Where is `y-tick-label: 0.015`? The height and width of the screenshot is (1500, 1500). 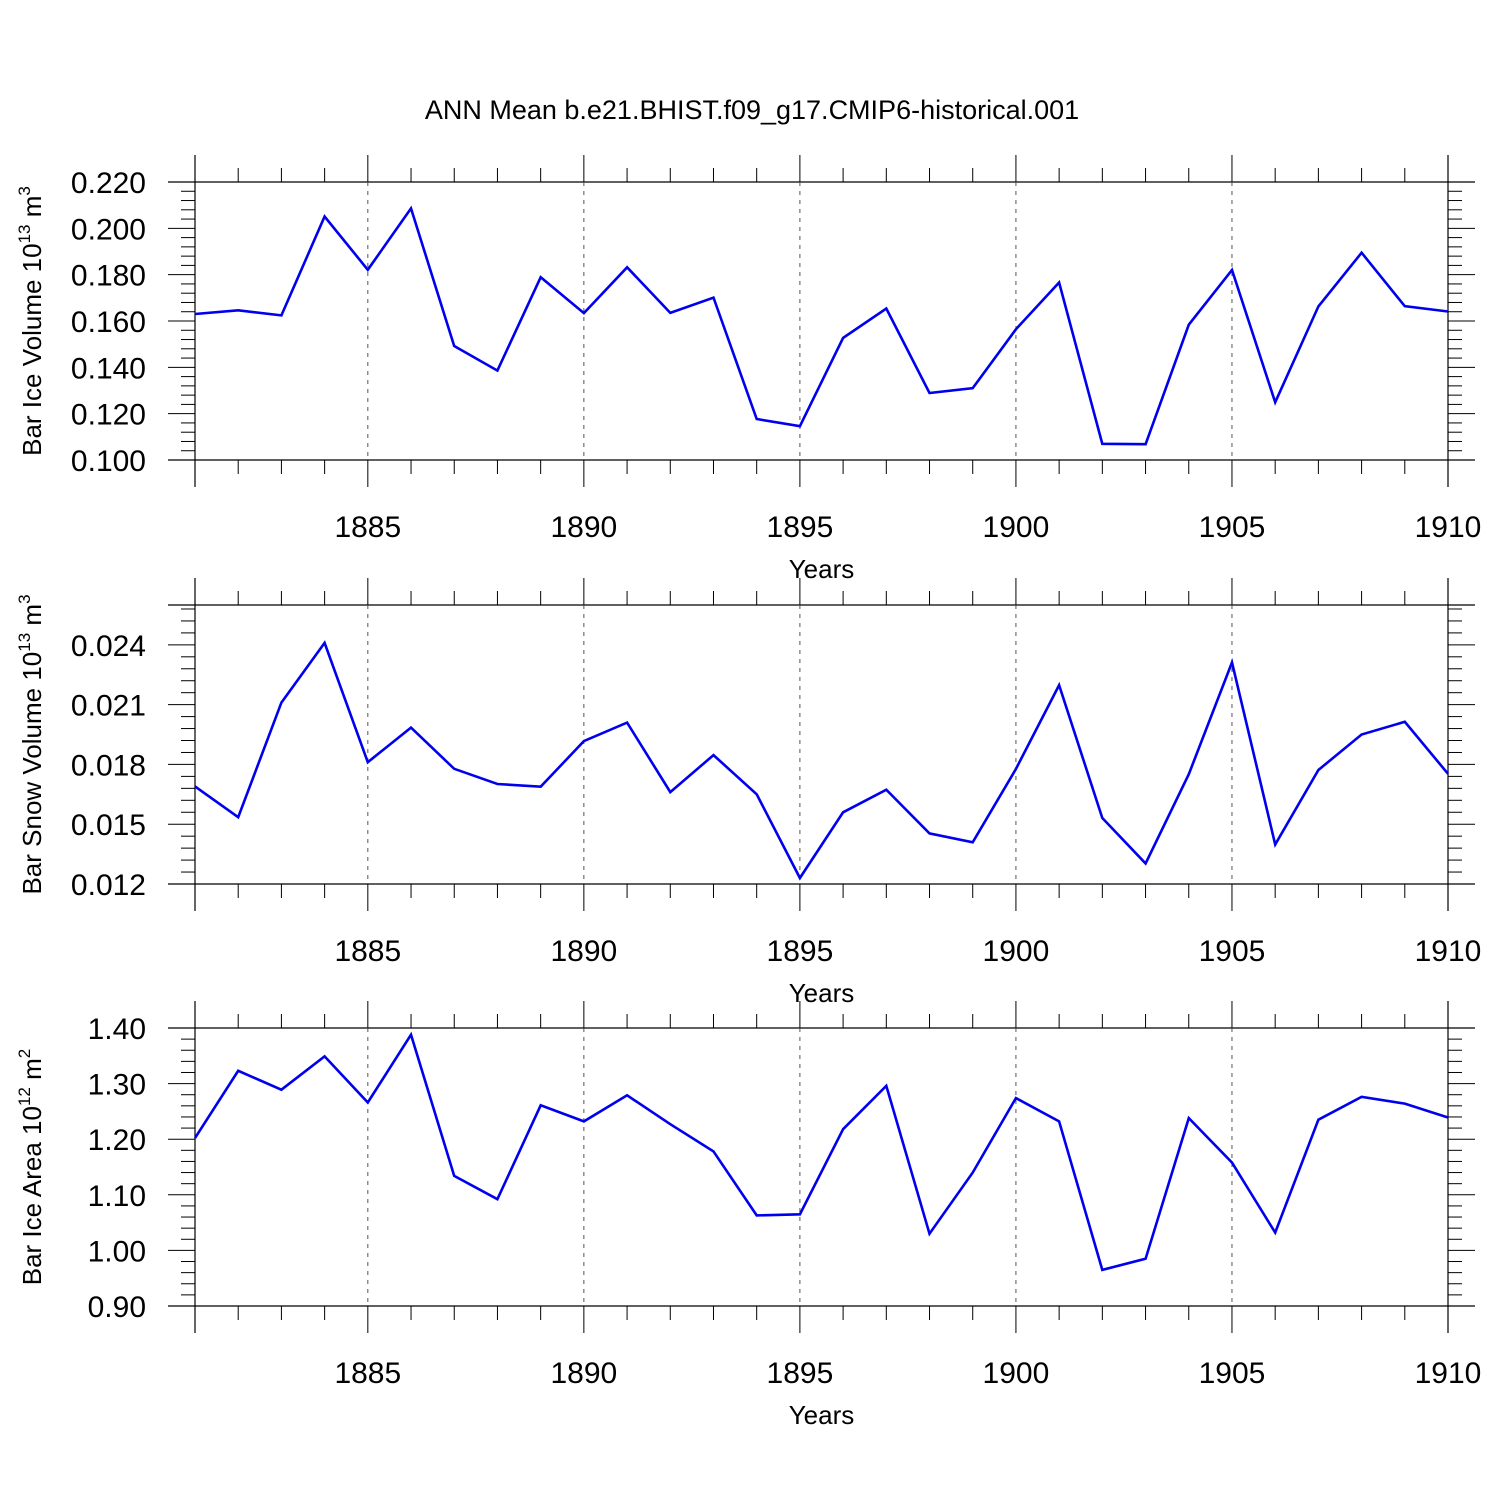
y-tick-label: 0.015 is located at coordinates (108, 825).